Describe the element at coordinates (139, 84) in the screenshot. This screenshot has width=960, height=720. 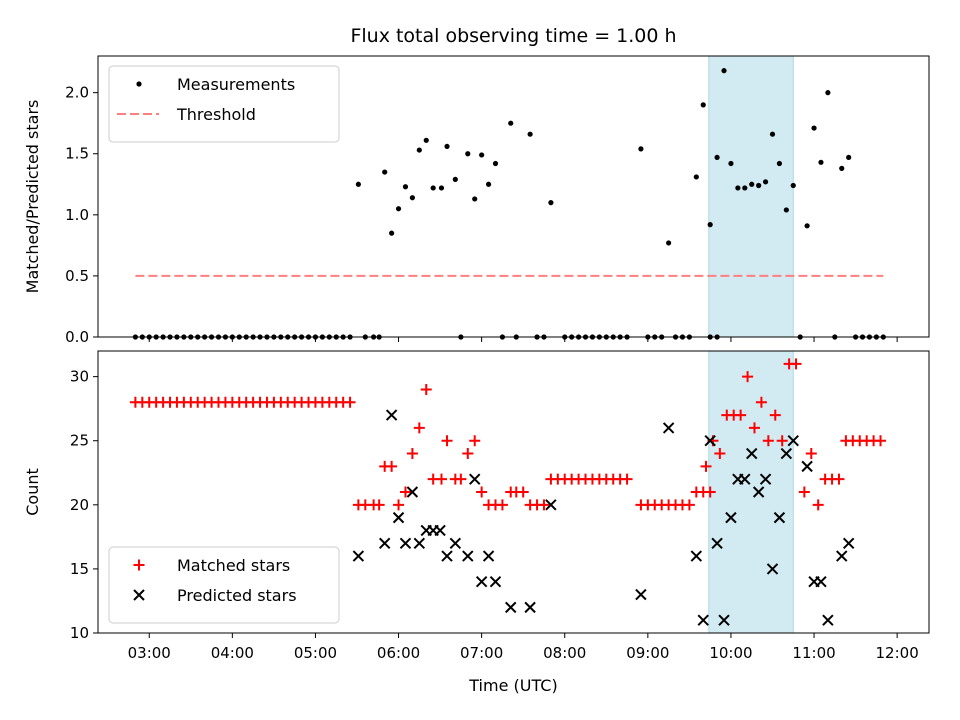
I see `legend-marker-dot` at that location.